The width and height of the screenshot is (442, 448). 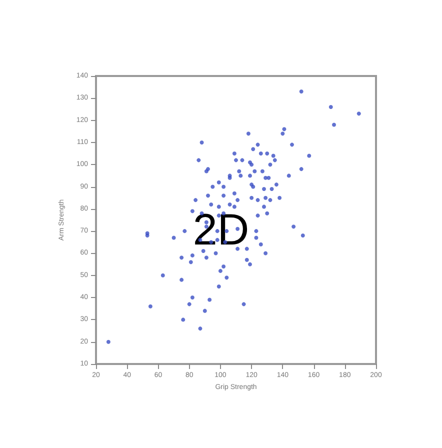 I want to click on annotation: 2D, so click(x=221, y=230).